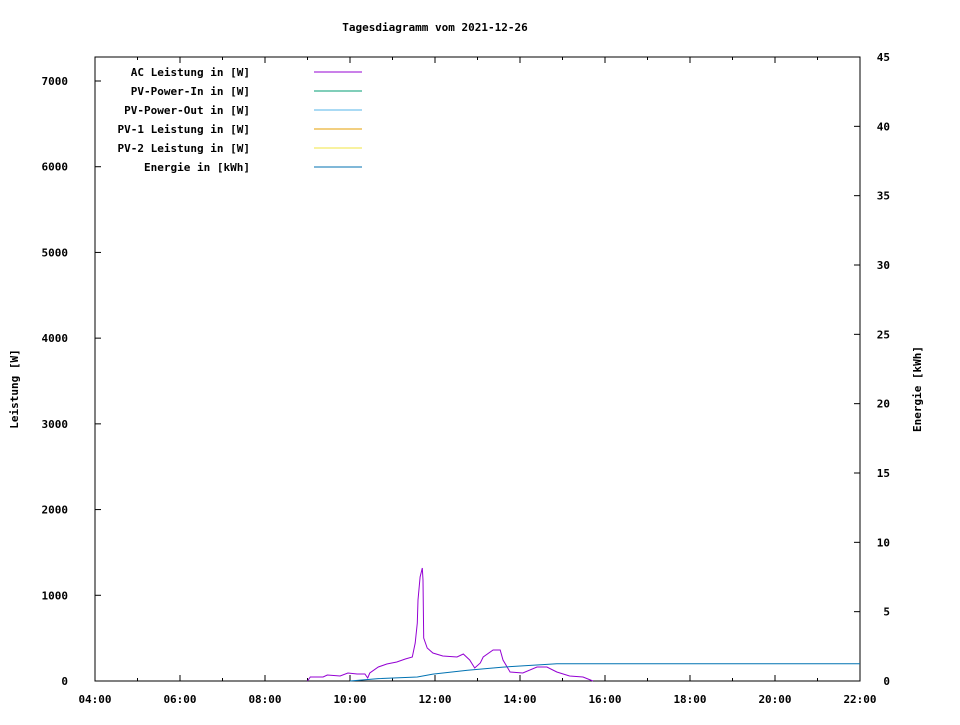 The height and width of the screenshot is (725, 960). Describe the element at coordinates (519, 699) in the screenshot. I see `x-tick-label: 14:00` at that location.